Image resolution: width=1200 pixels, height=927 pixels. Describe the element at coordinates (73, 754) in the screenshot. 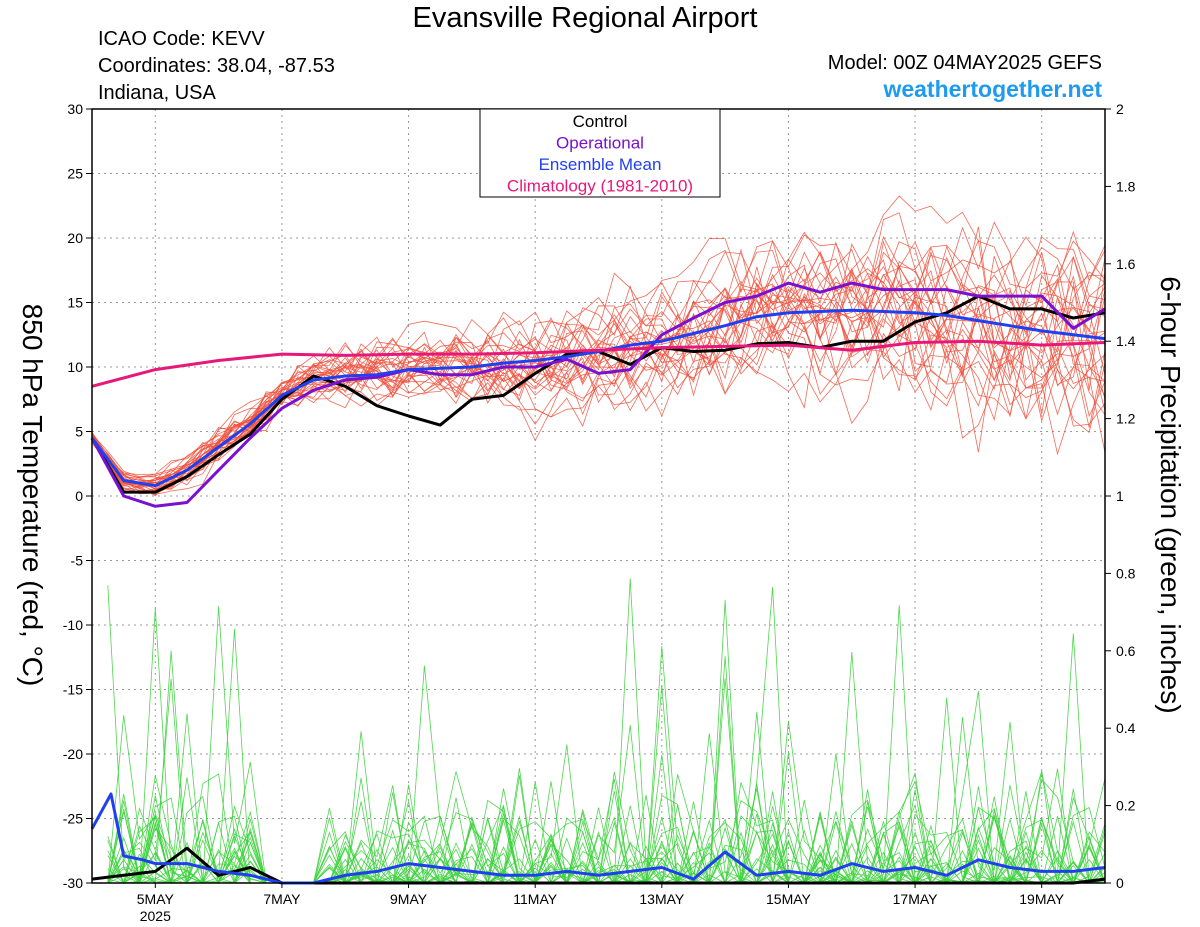

I see `y-tick-label-left: -20` at that location.